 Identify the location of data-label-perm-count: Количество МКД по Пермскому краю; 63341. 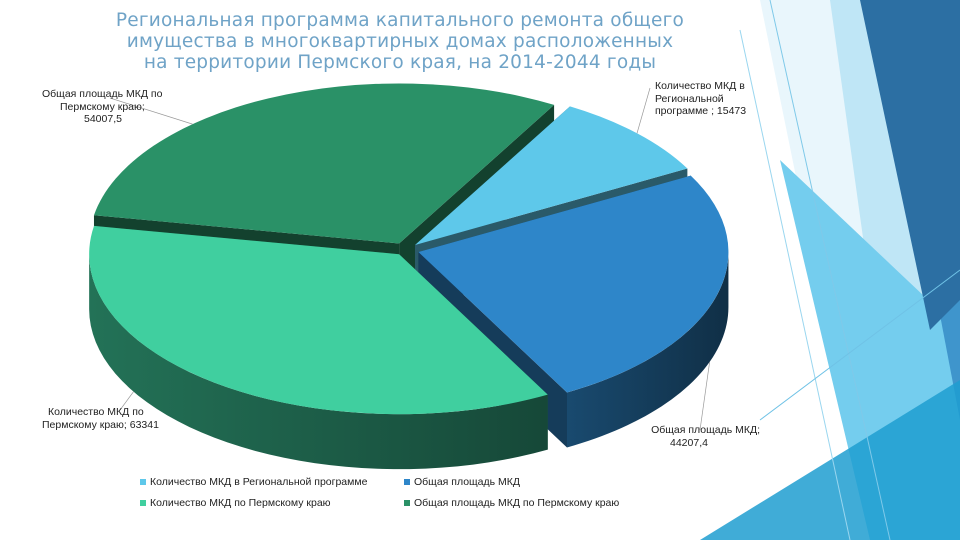
(100, 418).